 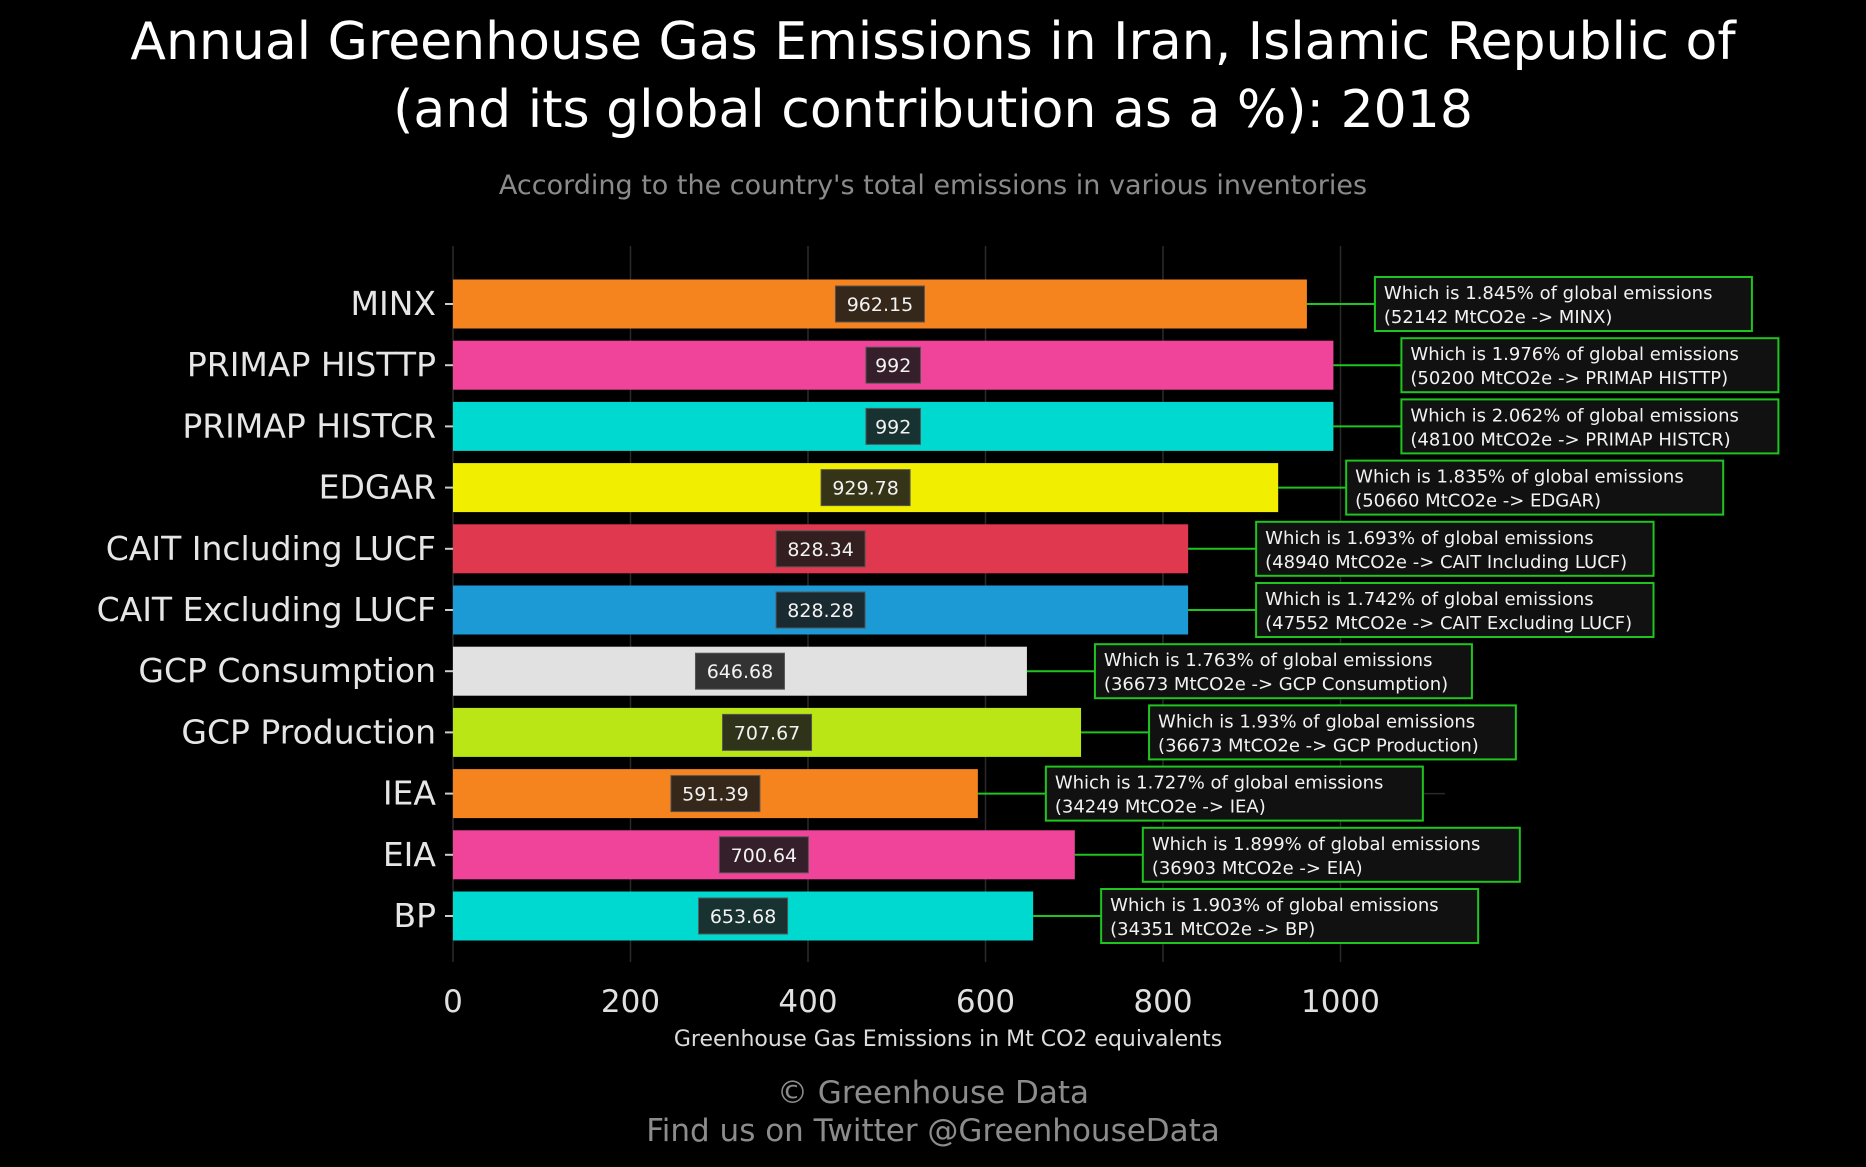 What do you see at coordinates (1316, 721) in the screenshot?
I see `annotation-line-1: Which is 1.93% of global emissions` at bounding box center [1316, 721].